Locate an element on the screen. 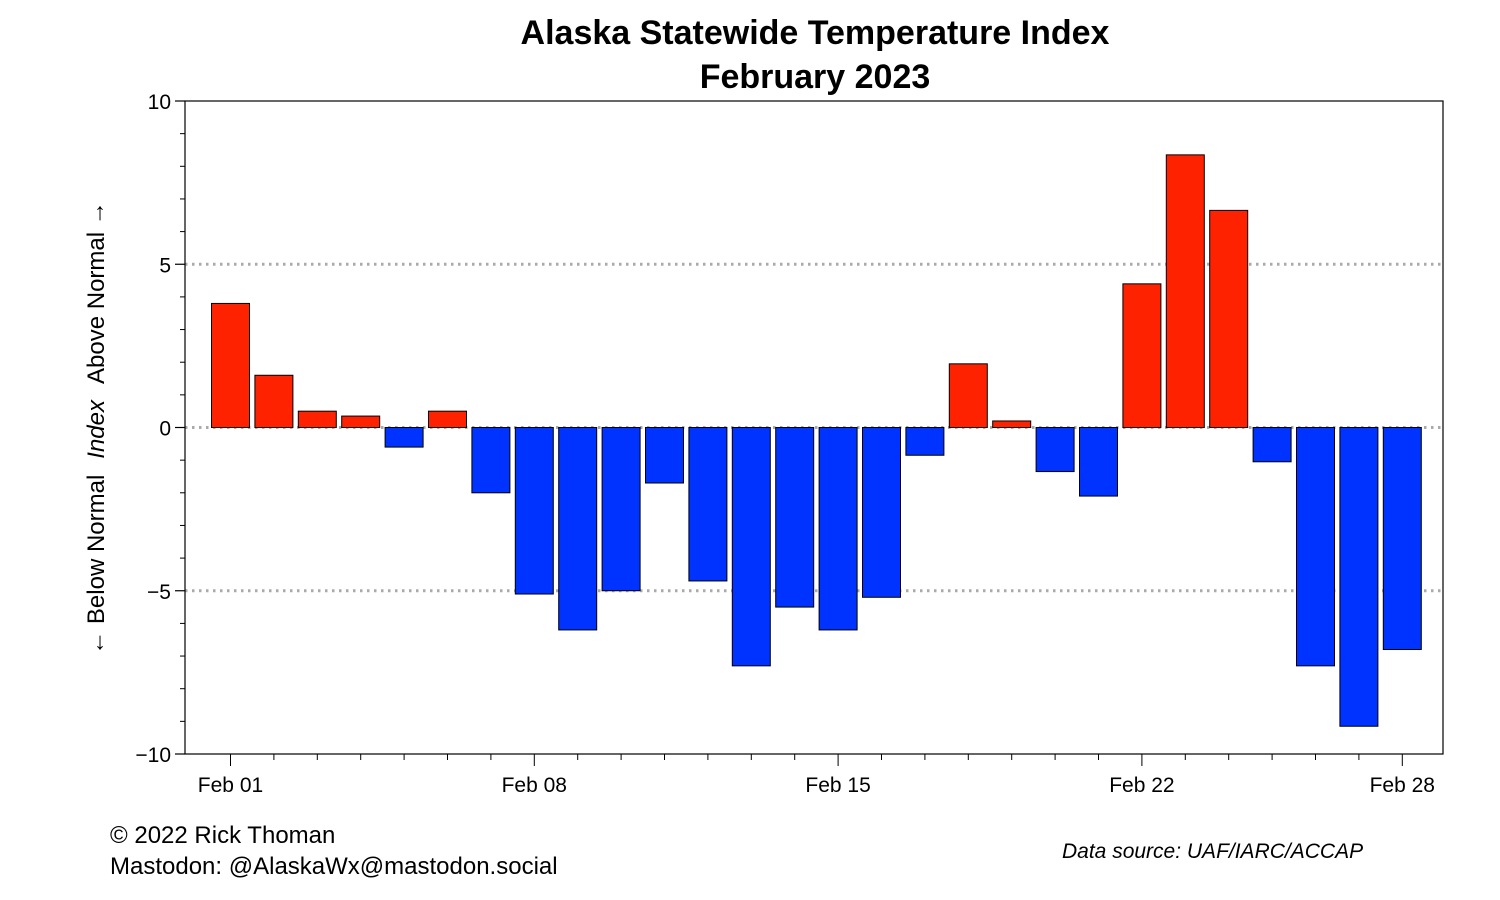 The width and height of the screenshot is (1500, 900). y-axis-label-below: ← Below Normal is located at coordinates (96, 565).